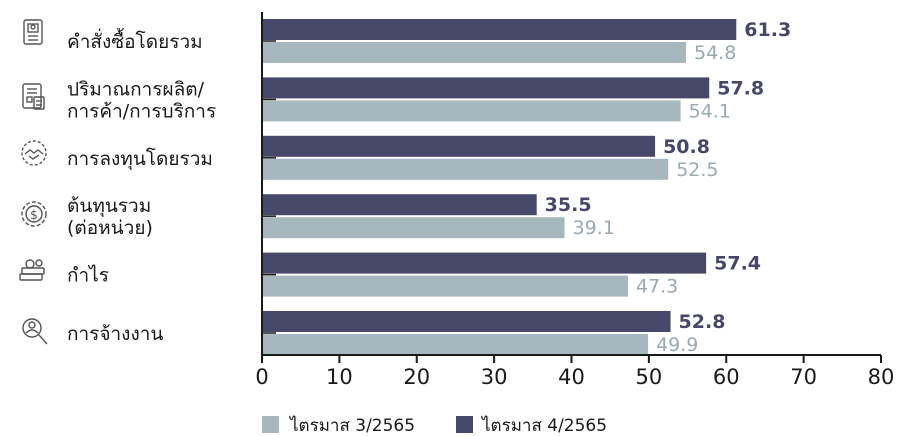 Image resolution: width=901 pixels, height=436 pixels. What do you see at coordinates (697, 170) in the screenshot?
I see `value-label-q3-2: 52.5` at bounding box center [697, 170].